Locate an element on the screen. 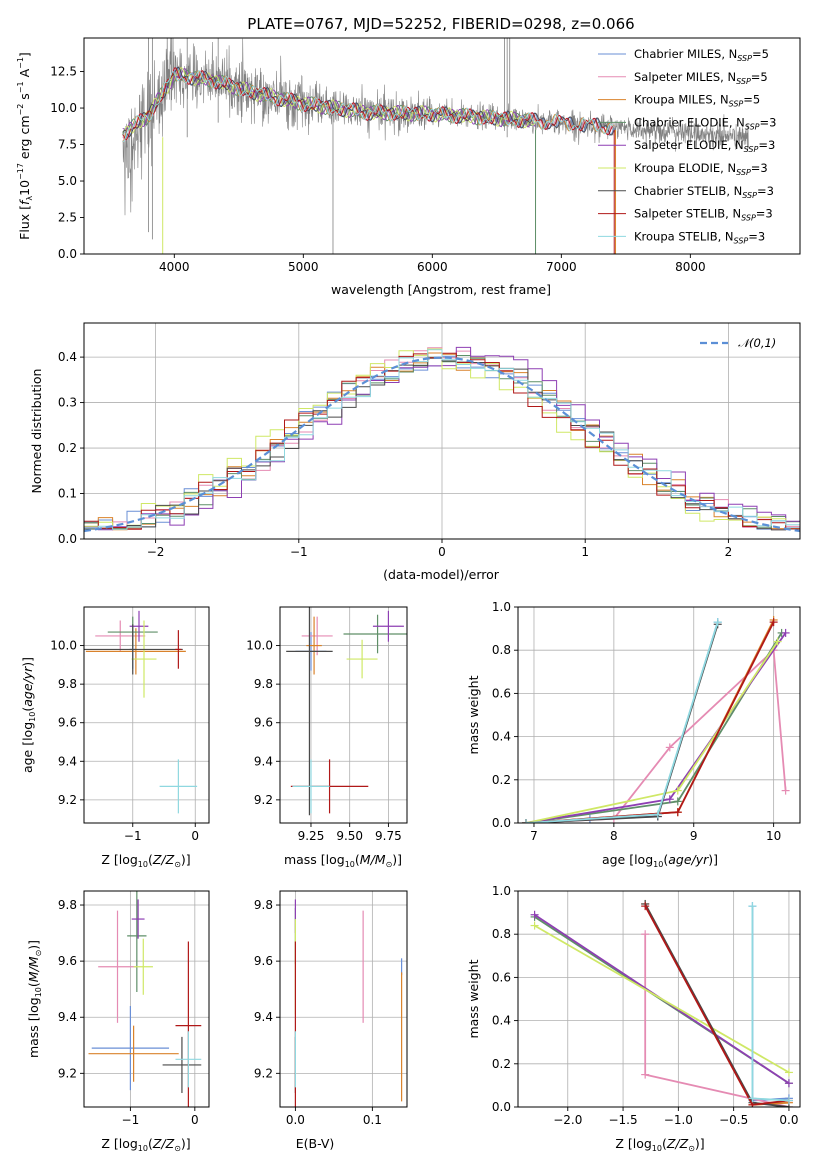  axes-frame: 9.25 9.50 9.75 9.2 9.4 9.6 9.8 10.0 is located at coordinates (327, 724).